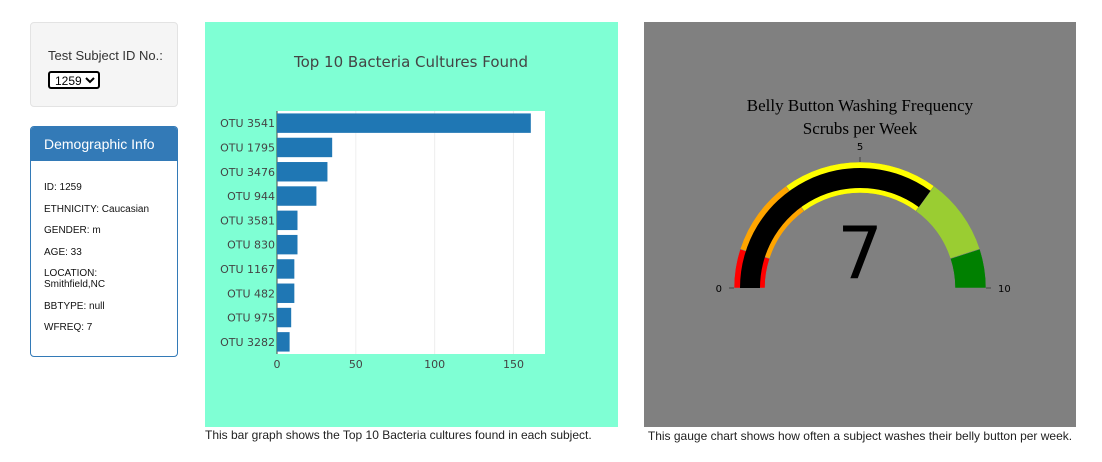 The height and width of the screenshot is (462, 1102). I want to click on gauge-tick-label: 5, so click(860, 147).